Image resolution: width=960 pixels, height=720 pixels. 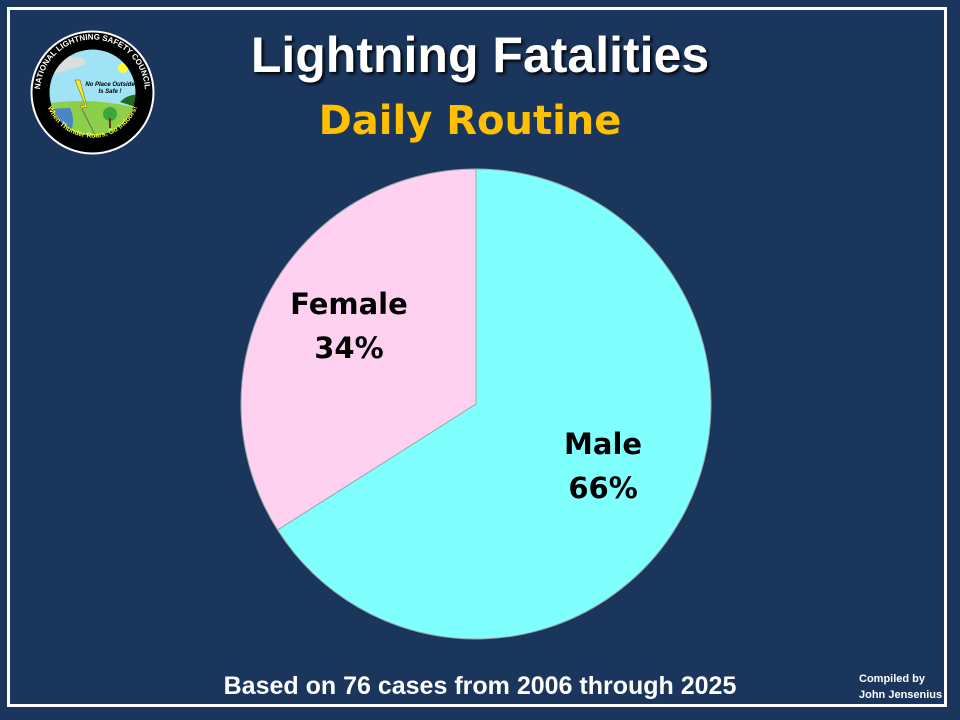 I want to click on chart-title: Lightning Fatalities, so click(x=480, y=55).